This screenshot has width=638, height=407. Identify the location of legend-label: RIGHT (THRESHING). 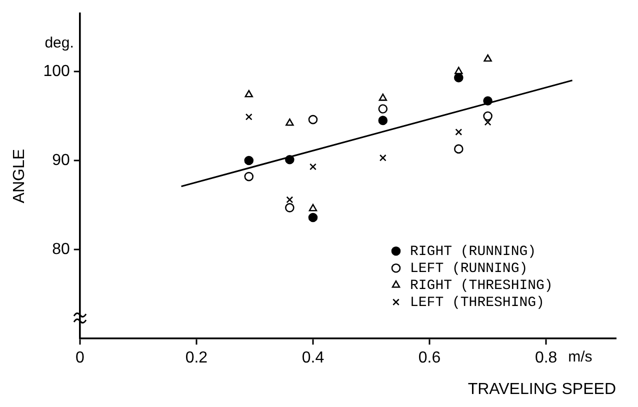
(481, 286).